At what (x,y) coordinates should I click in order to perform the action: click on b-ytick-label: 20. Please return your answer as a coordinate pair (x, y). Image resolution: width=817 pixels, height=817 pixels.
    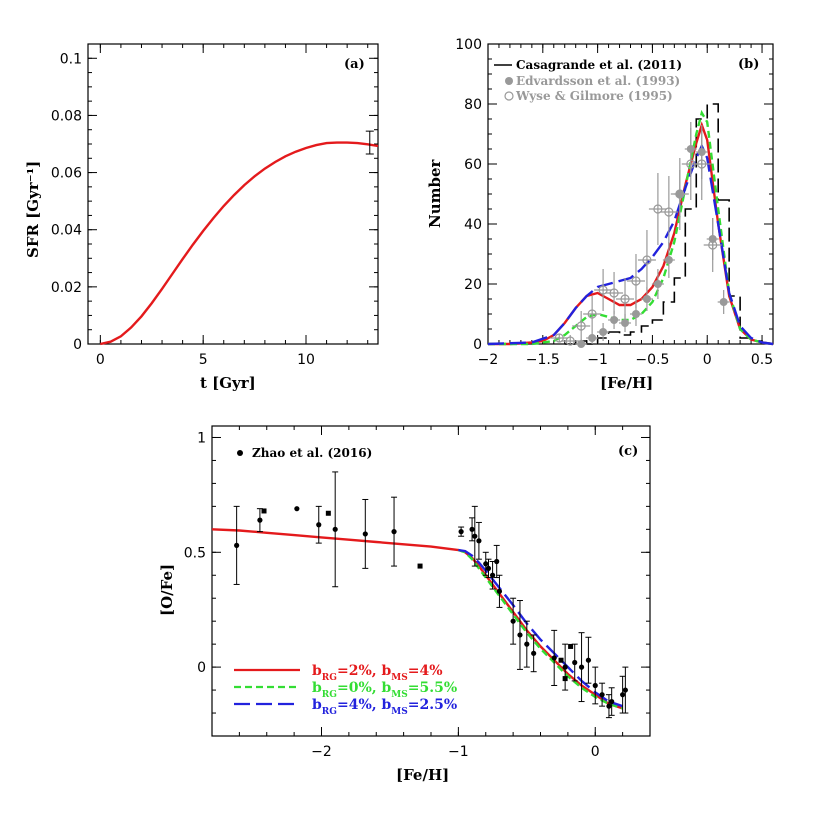
    Looking at the image, I should click on (473, 285).